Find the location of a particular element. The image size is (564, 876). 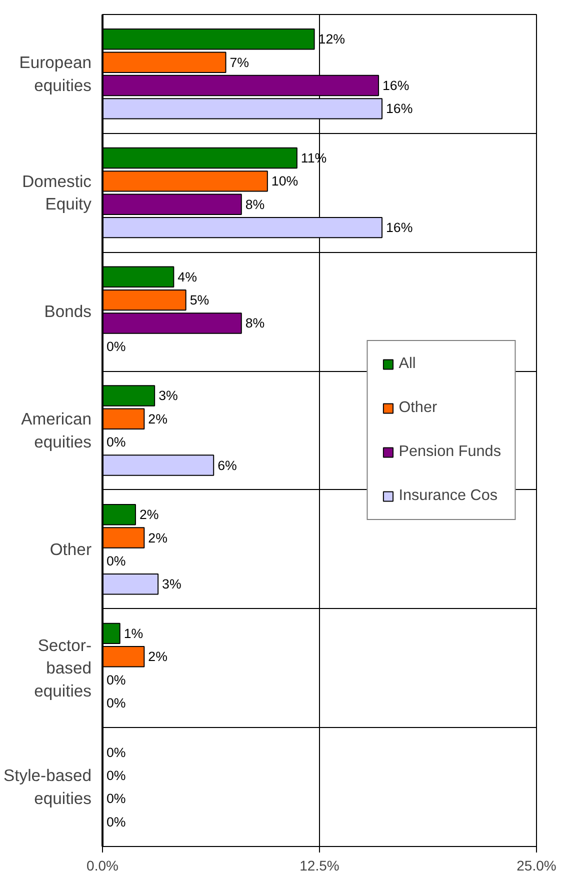

legend-label: Insurance Cos is located at coordinates (448, 496).